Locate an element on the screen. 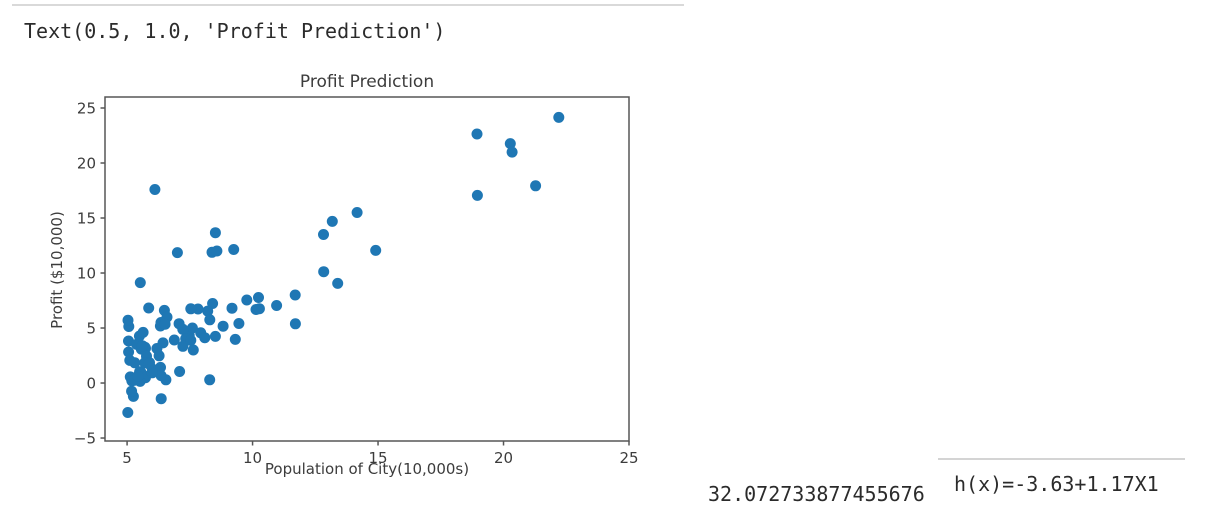 Image resolution: width=1216 pixels, height=522 pixels. x-tick-label: 15 is located at coordinates (377, 458).